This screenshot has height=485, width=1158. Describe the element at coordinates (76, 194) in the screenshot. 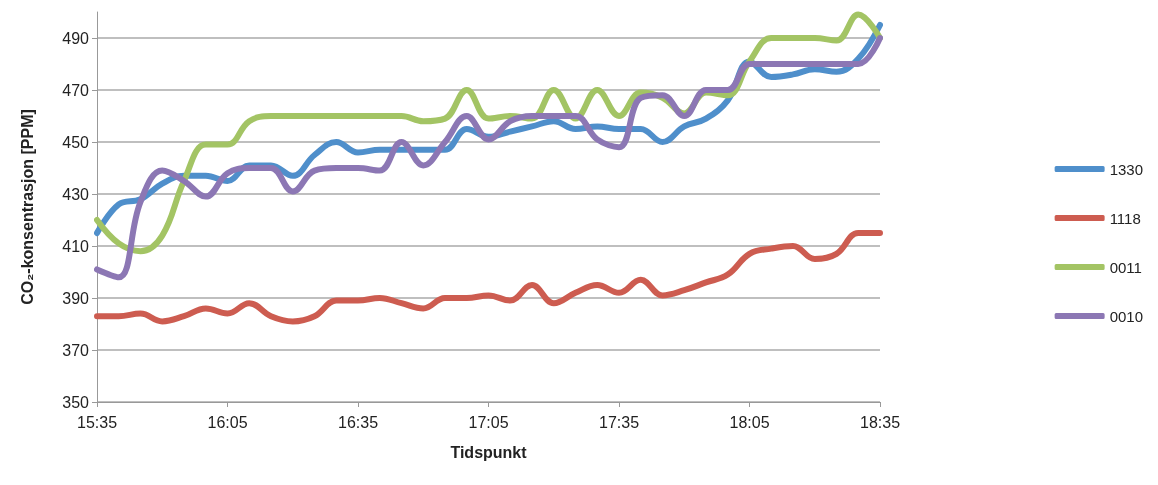

I see `y-tick-label: 430` at that location.